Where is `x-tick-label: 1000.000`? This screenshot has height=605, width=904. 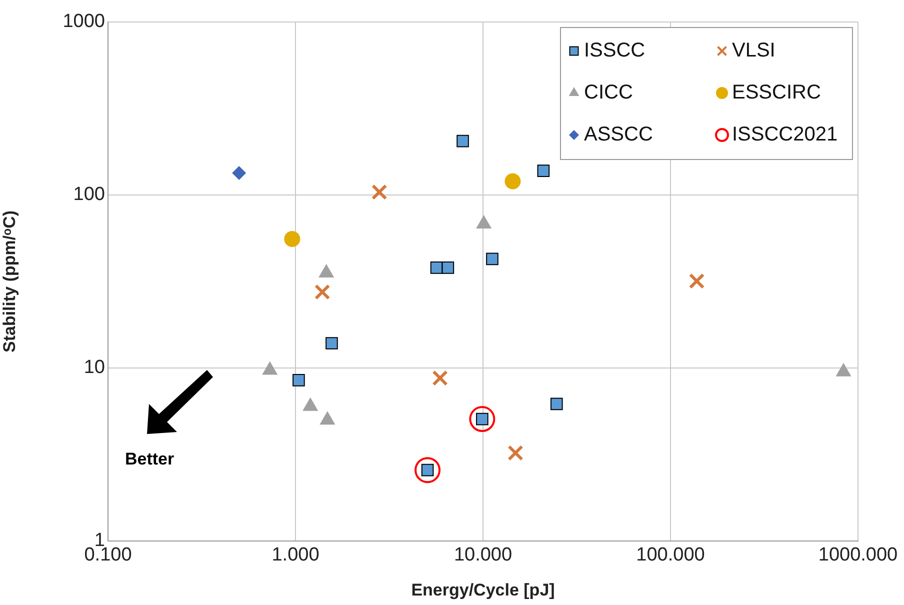 x-tick-label: 1000.000 is located at coordinates (858, 555).